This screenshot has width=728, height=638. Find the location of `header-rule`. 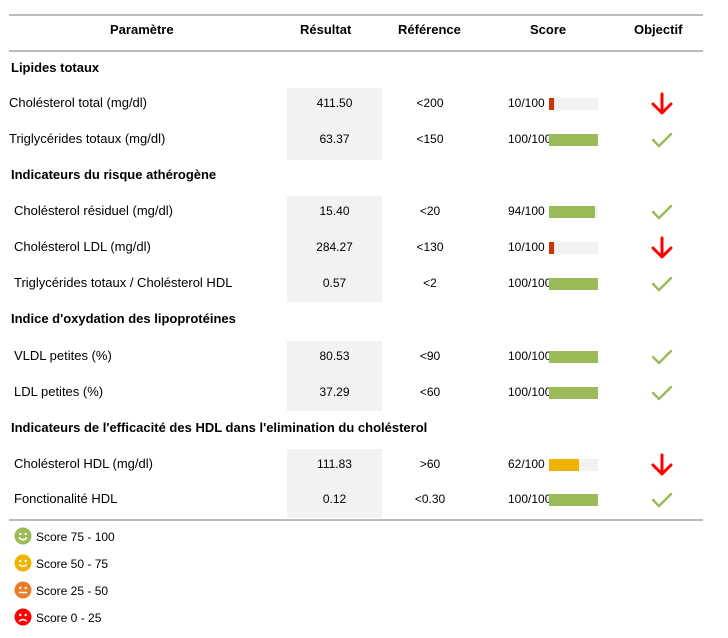

header-rule is located at coordinates (356, 51).